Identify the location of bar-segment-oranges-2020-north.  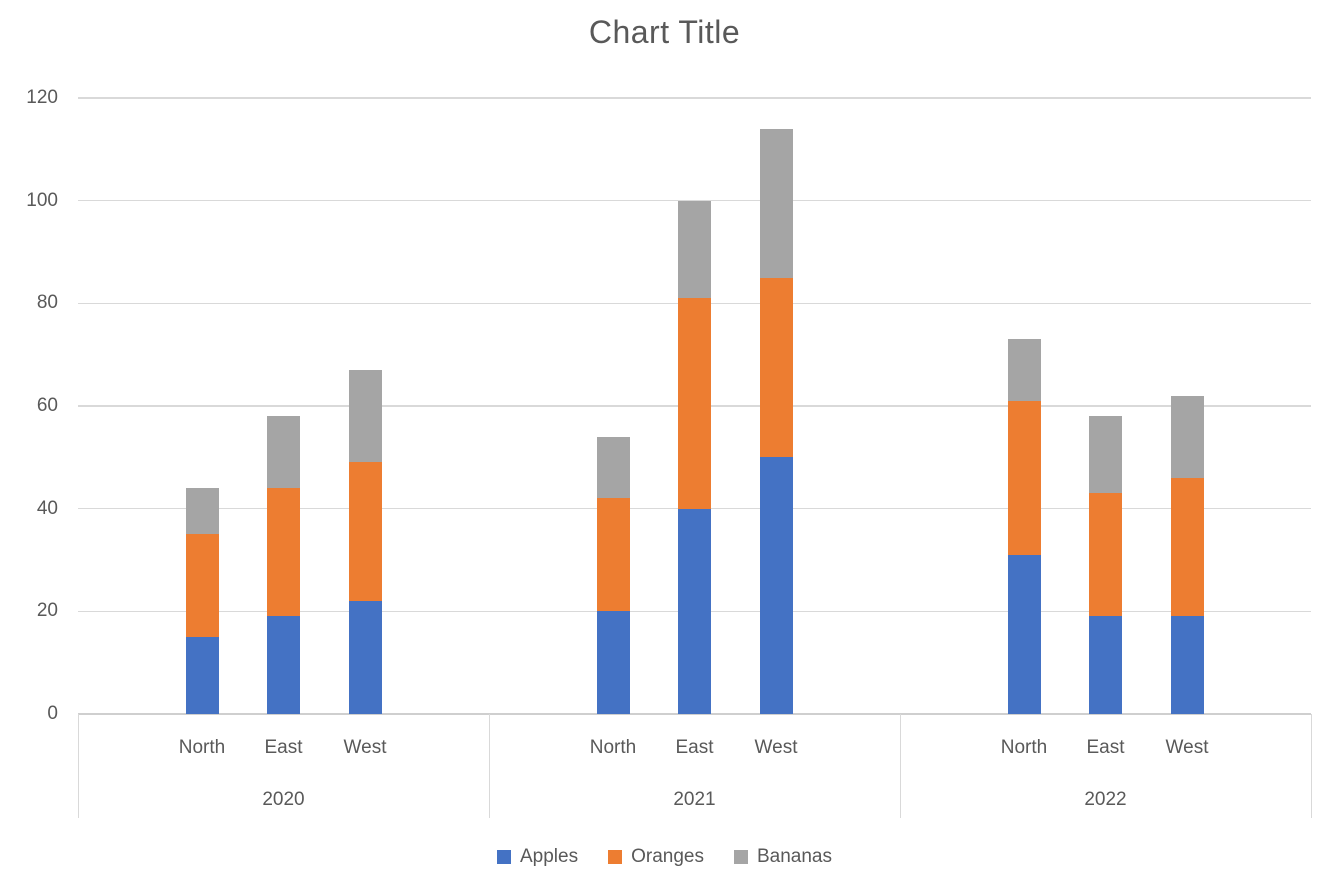
(202, 585).